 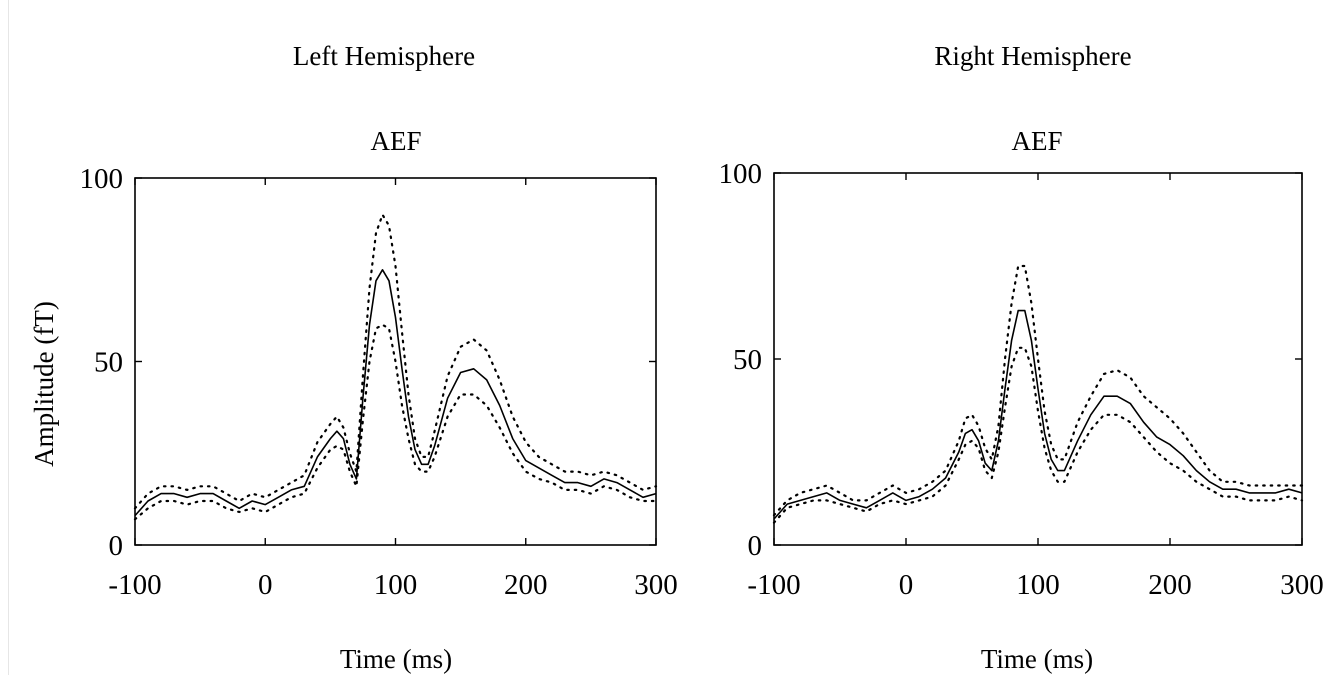 What do you see at coordinates (108, 363) in the screenshot?
I see `left-y-tick-label: 50` at bounding box center [108, 363].